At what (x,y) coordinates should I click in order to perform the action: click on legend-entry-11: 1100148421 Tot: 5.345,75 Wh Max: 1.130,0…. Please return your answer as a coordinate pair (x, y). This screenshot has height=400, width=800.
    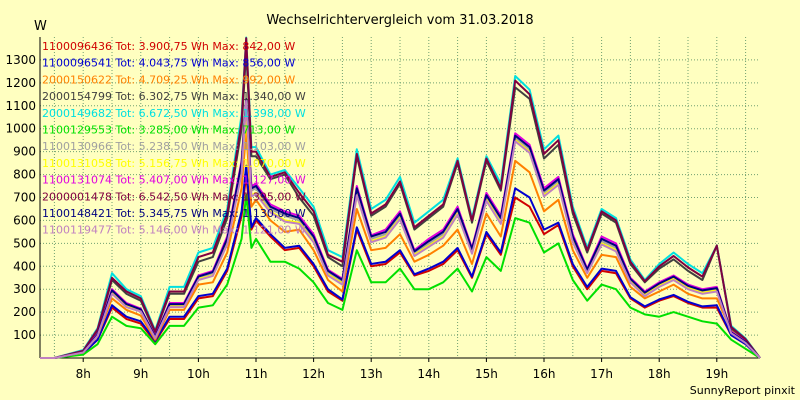
    Looking at the image, I should click on (174, 213).